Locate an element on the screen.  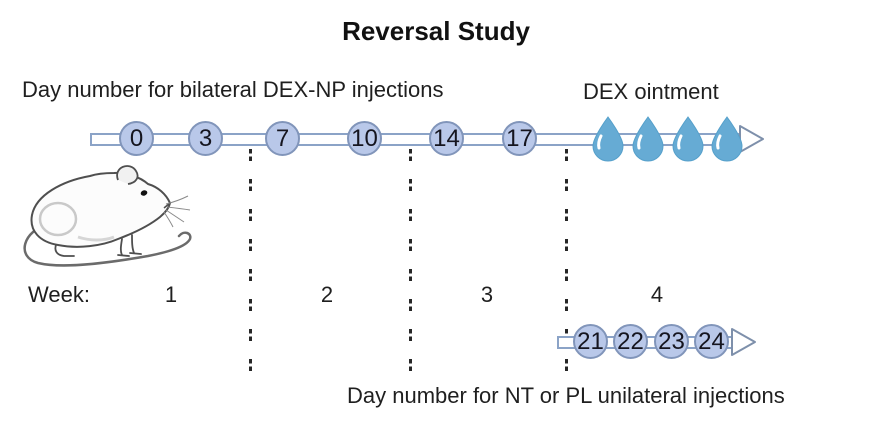
day-circle: 14 is located at coordinates (446, 138).